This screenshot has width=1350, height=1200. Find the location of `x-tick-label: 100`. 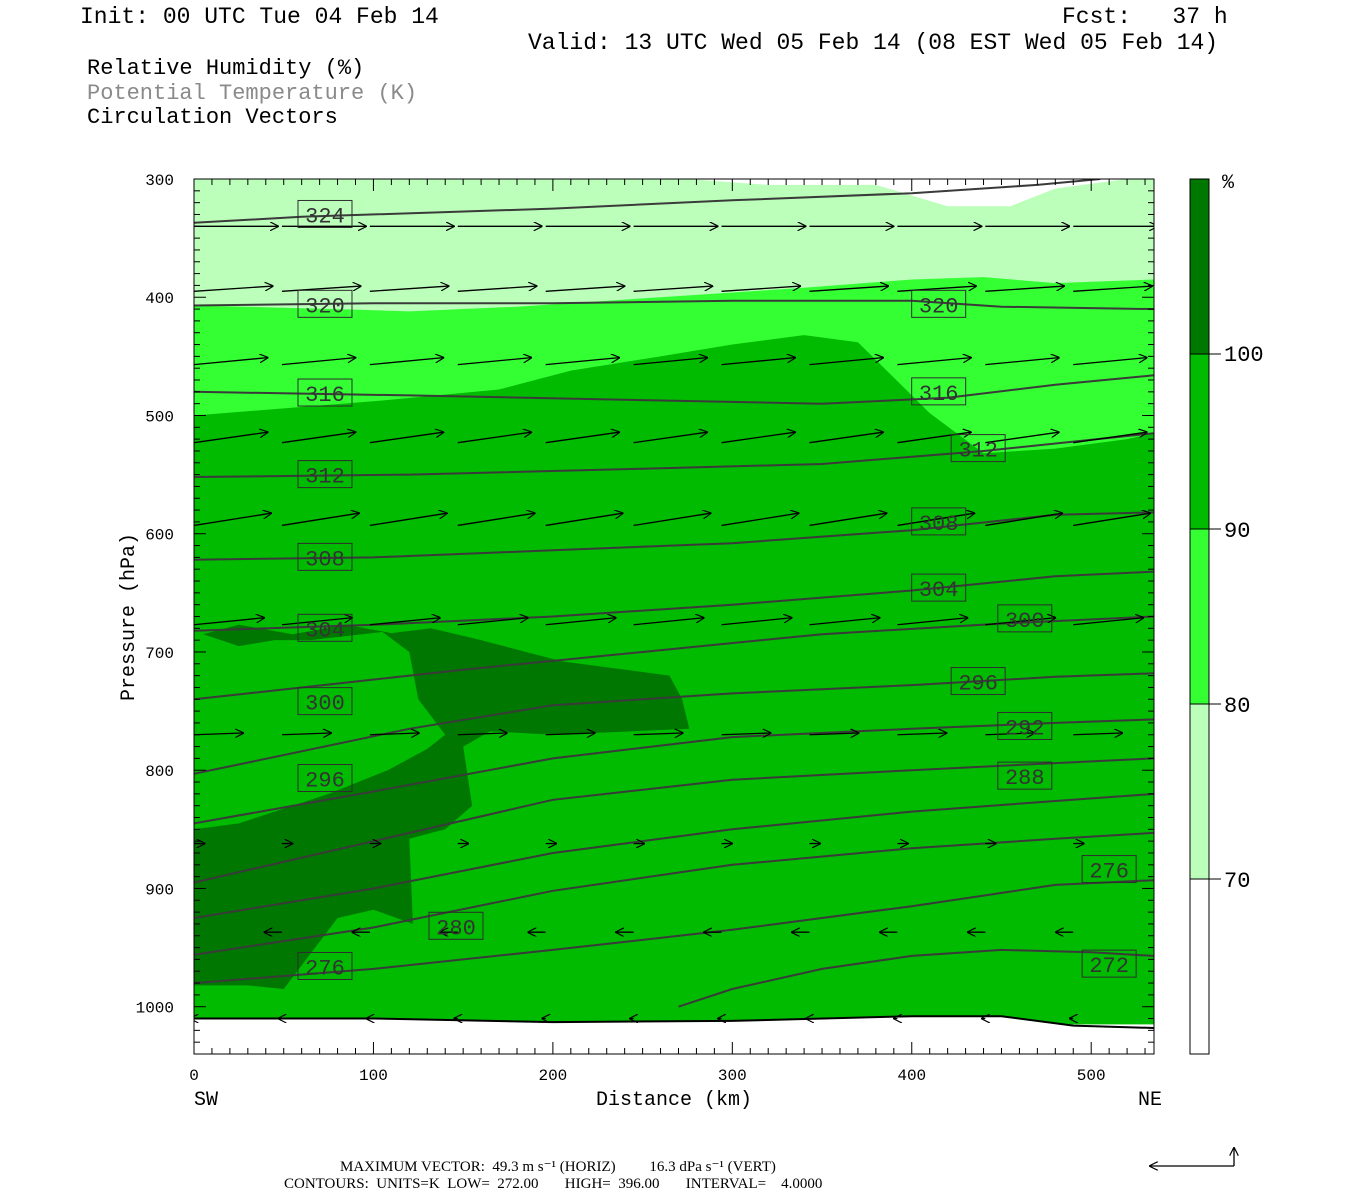

x-tick-label: 100 is located at coordinates (373, 1076).